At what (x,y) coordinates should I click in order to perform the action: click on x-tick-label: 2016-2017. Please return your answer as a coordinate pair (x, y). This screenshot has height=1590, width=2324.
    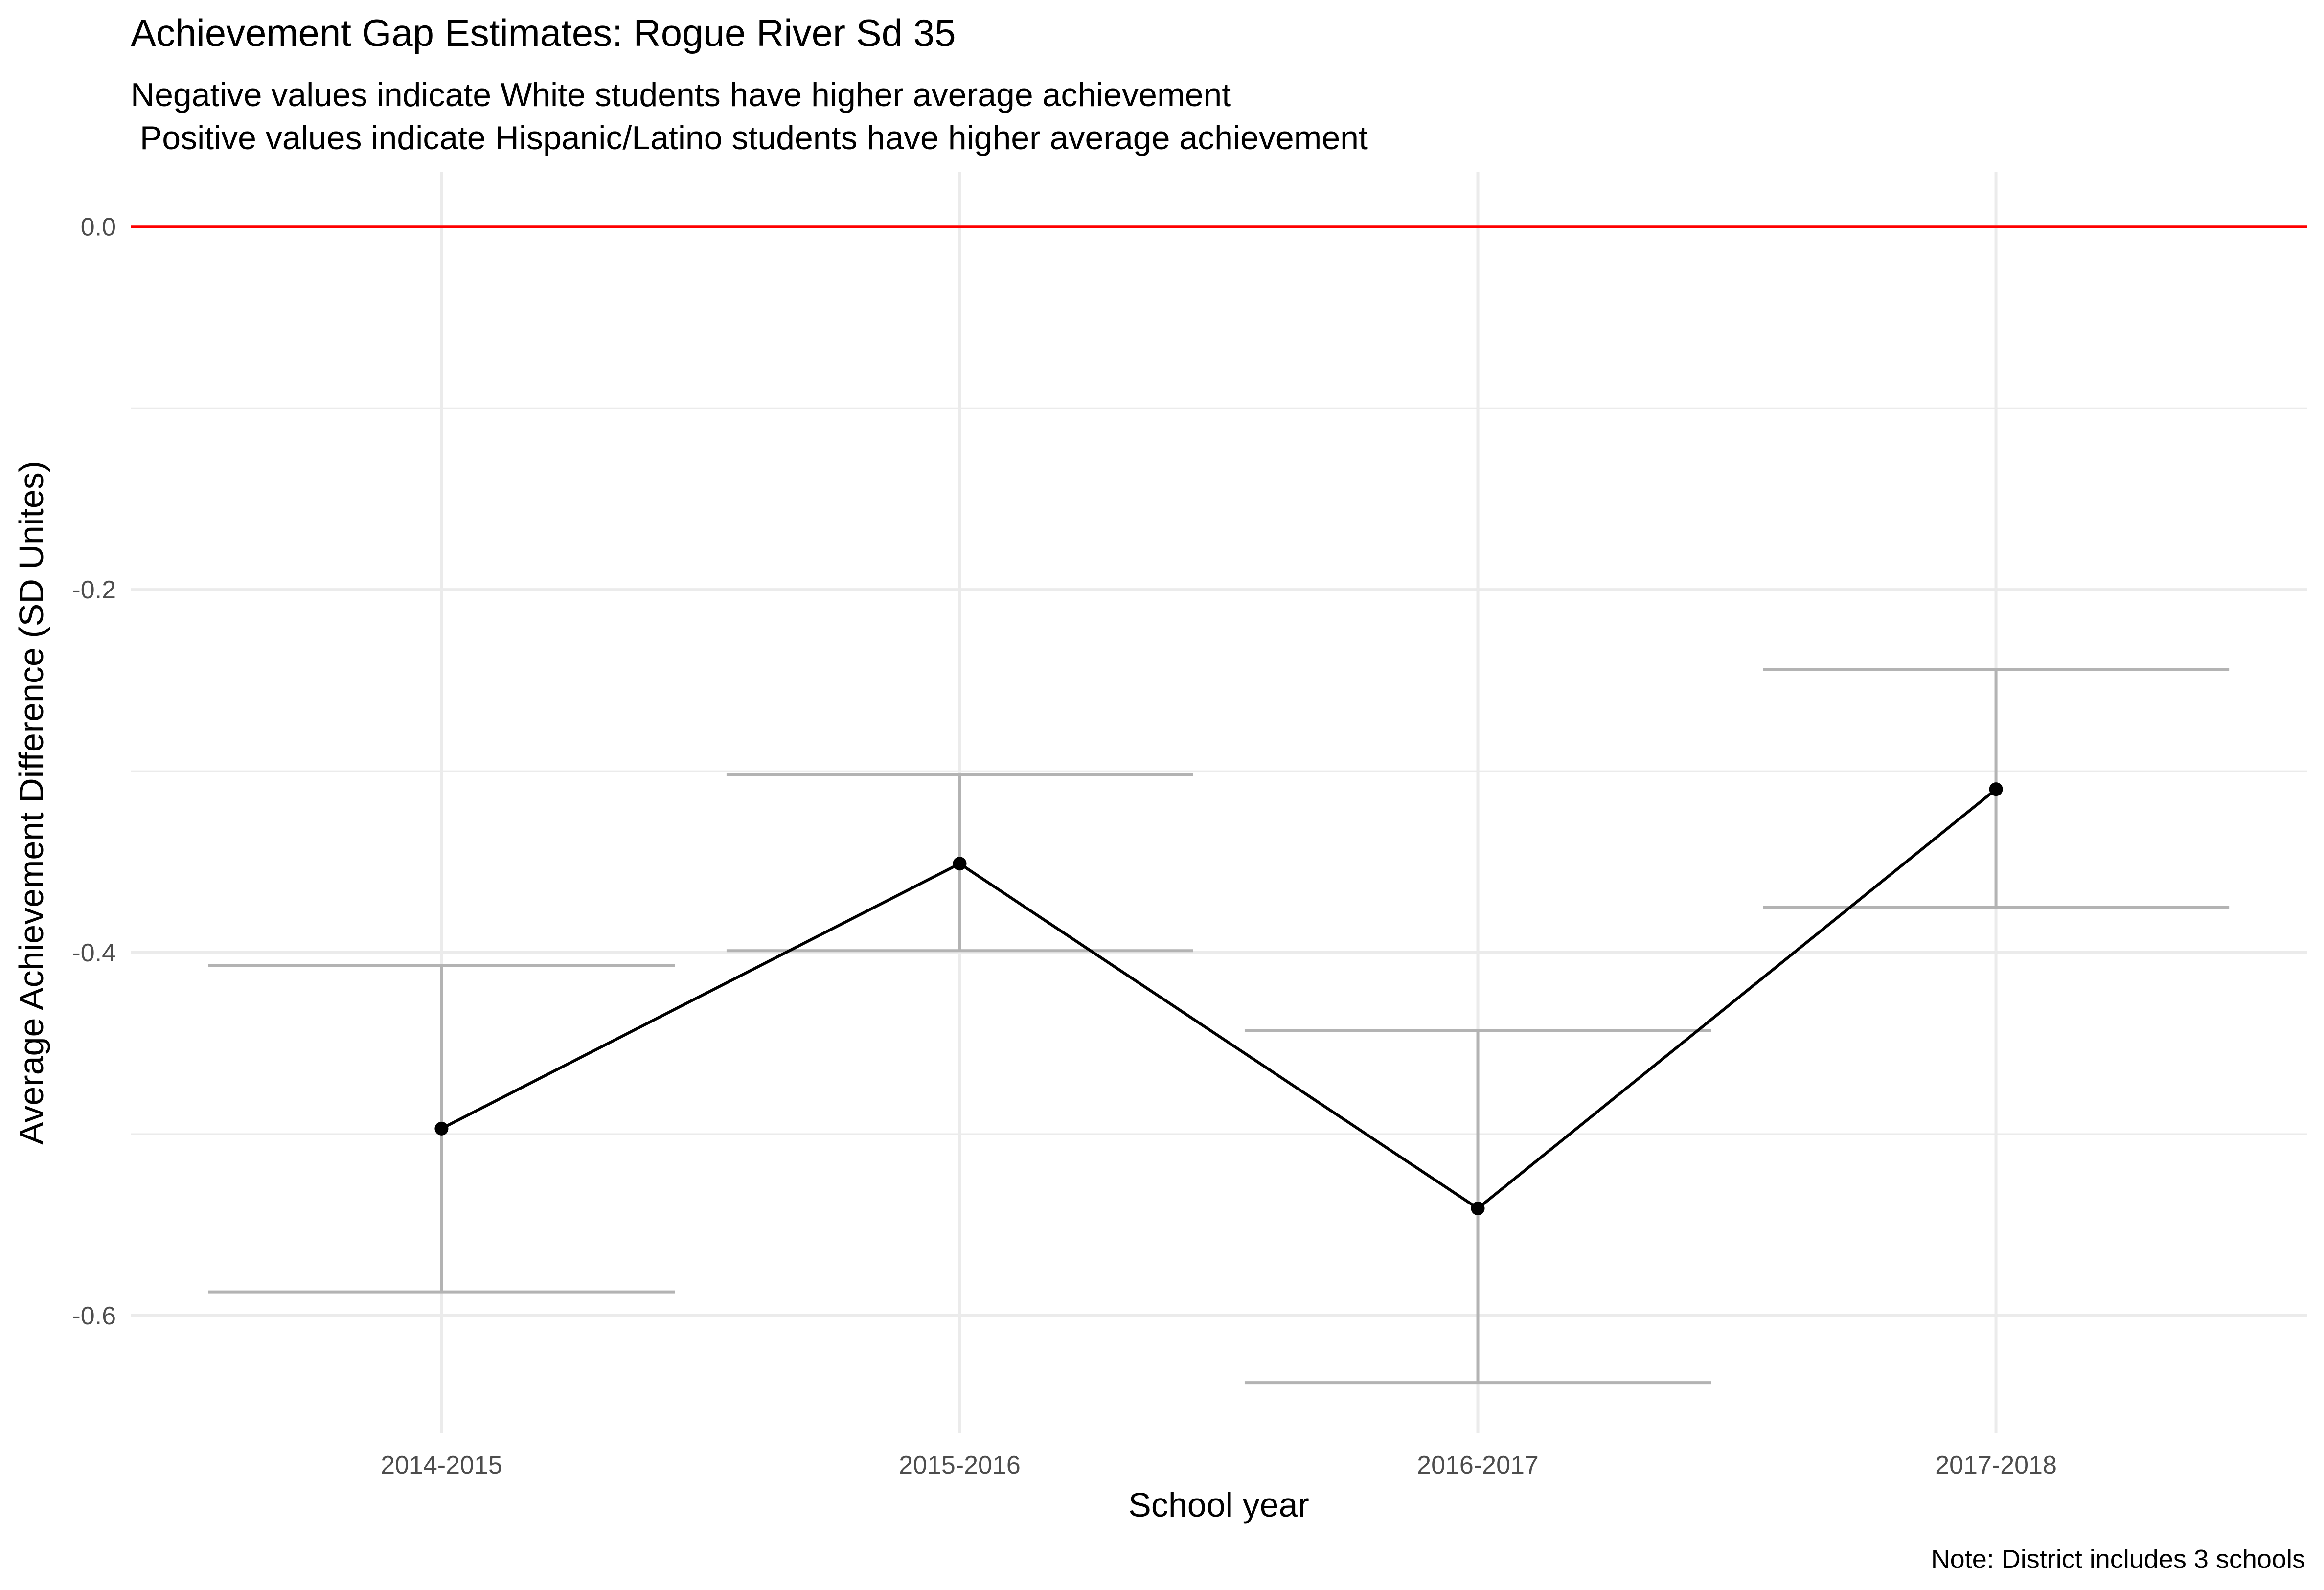
    Looking at the image, I should click on (1478, 1465).